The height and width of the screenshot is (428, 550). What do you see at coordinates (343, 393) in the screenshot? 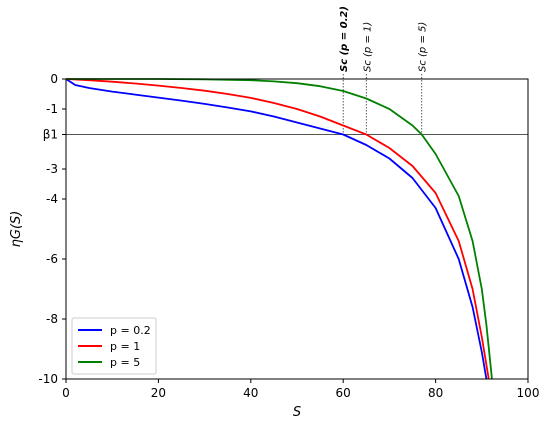
I see `x-tick-label: 60` at bounding box center [343, 393].